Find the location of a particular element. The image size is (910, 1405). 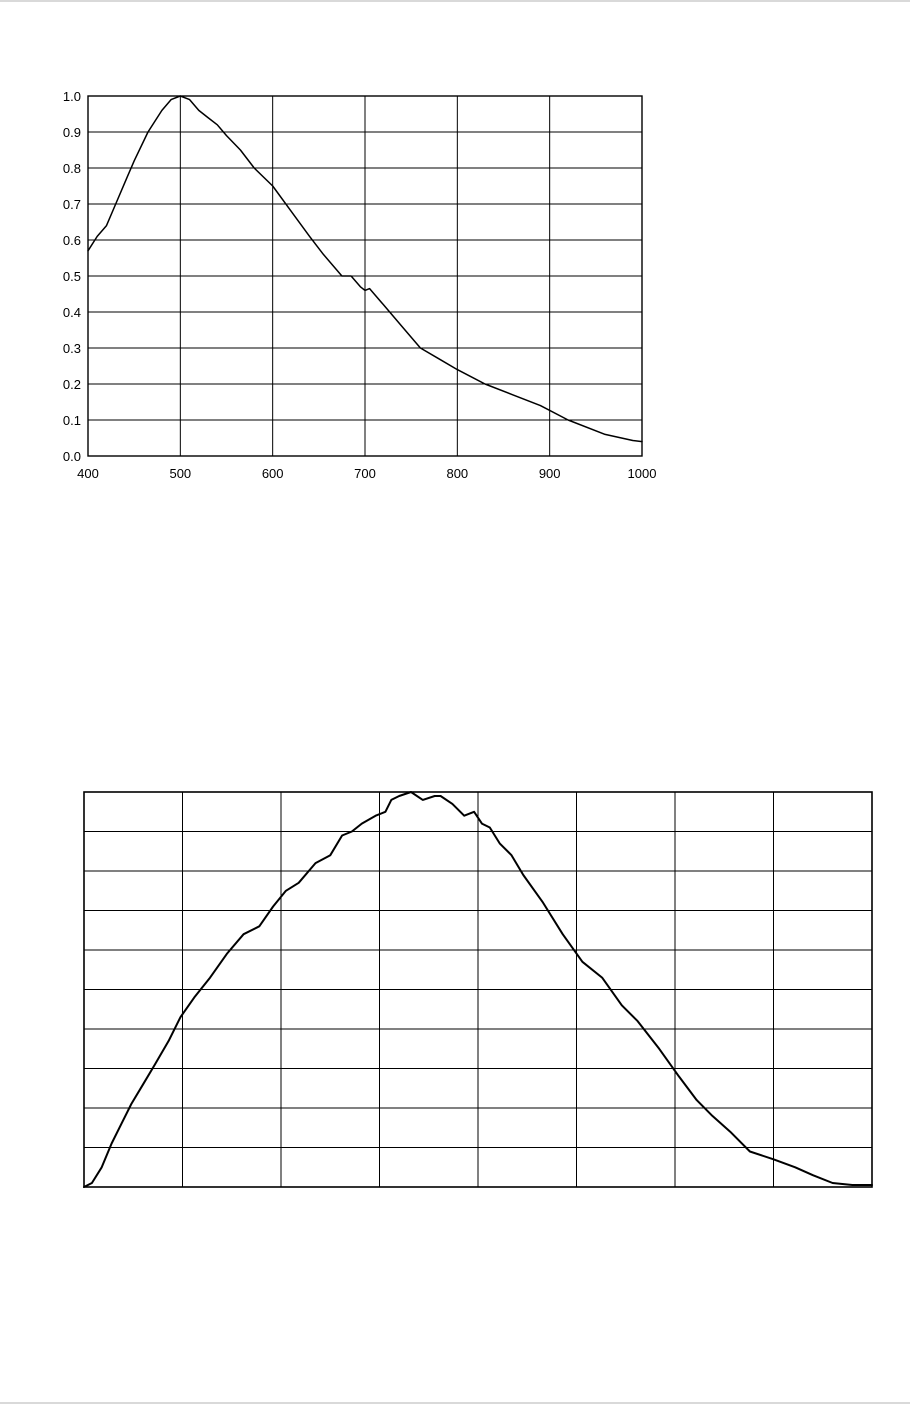

x-tick-label: 1000 is located at coordinates (642, 473).